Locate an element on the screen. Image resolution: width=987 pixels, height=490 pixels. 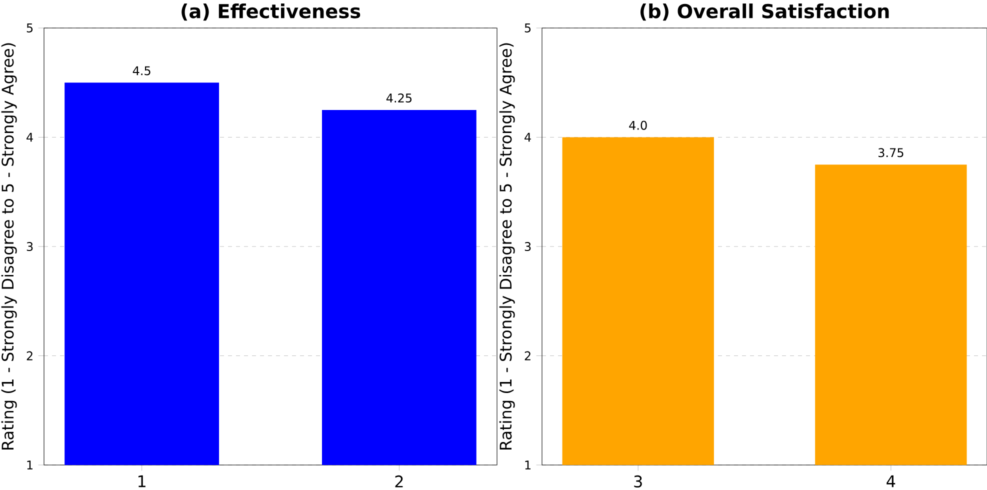
data-label: 3.75 is located at coordinates (891, 153).